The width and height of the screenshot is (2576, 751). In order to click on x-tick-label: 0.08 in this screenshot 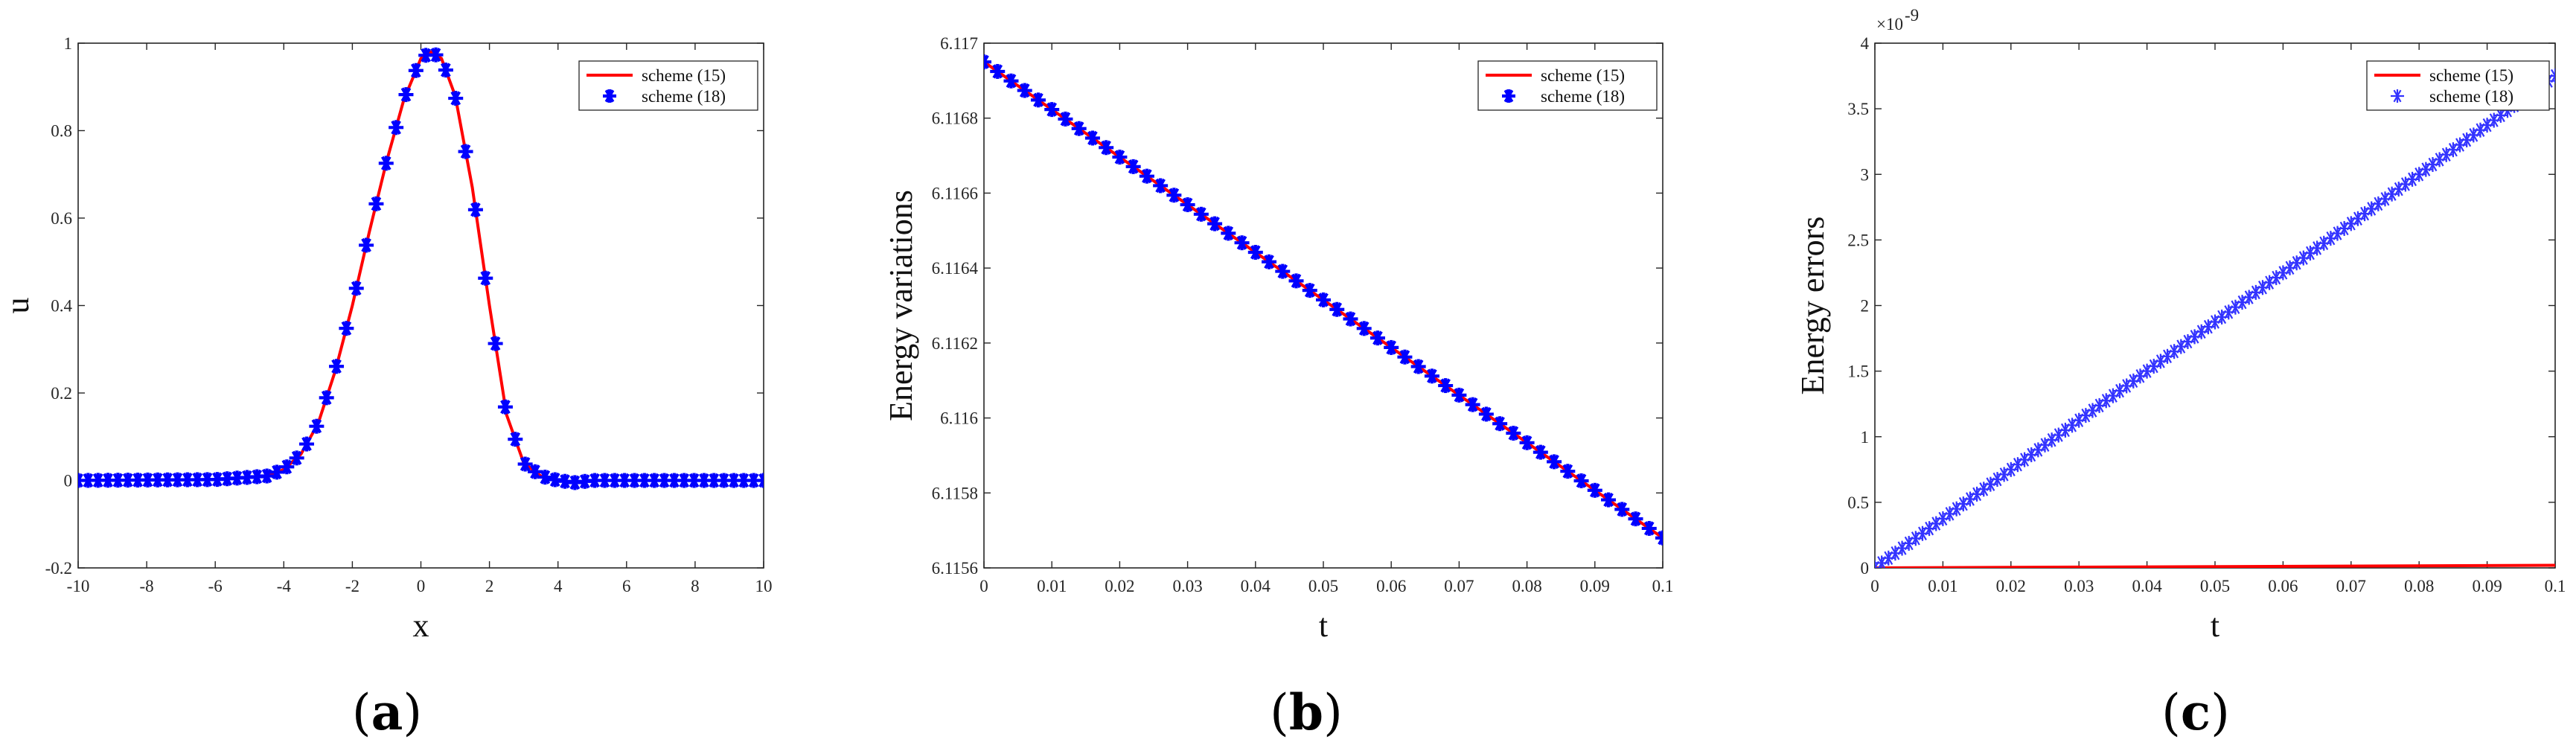, I will do `click(1526, 586)`.